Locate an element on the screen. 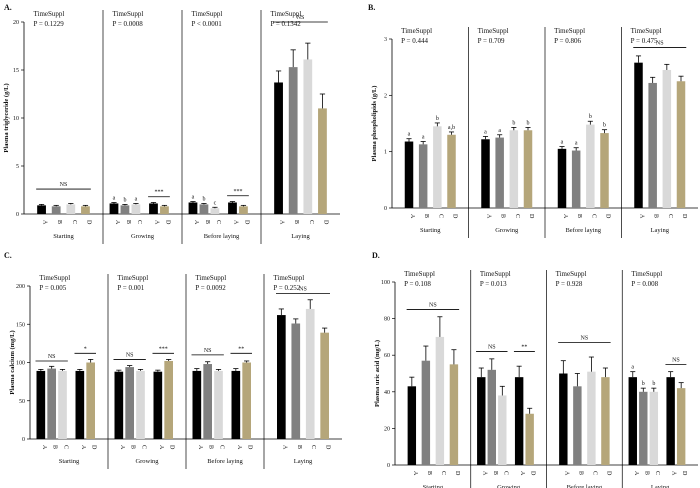 This screenshot has height=488, width=700. period-group: TimeSuppl P = 0.1342 A B C D NS Laying is located at coordinates (299, 125).